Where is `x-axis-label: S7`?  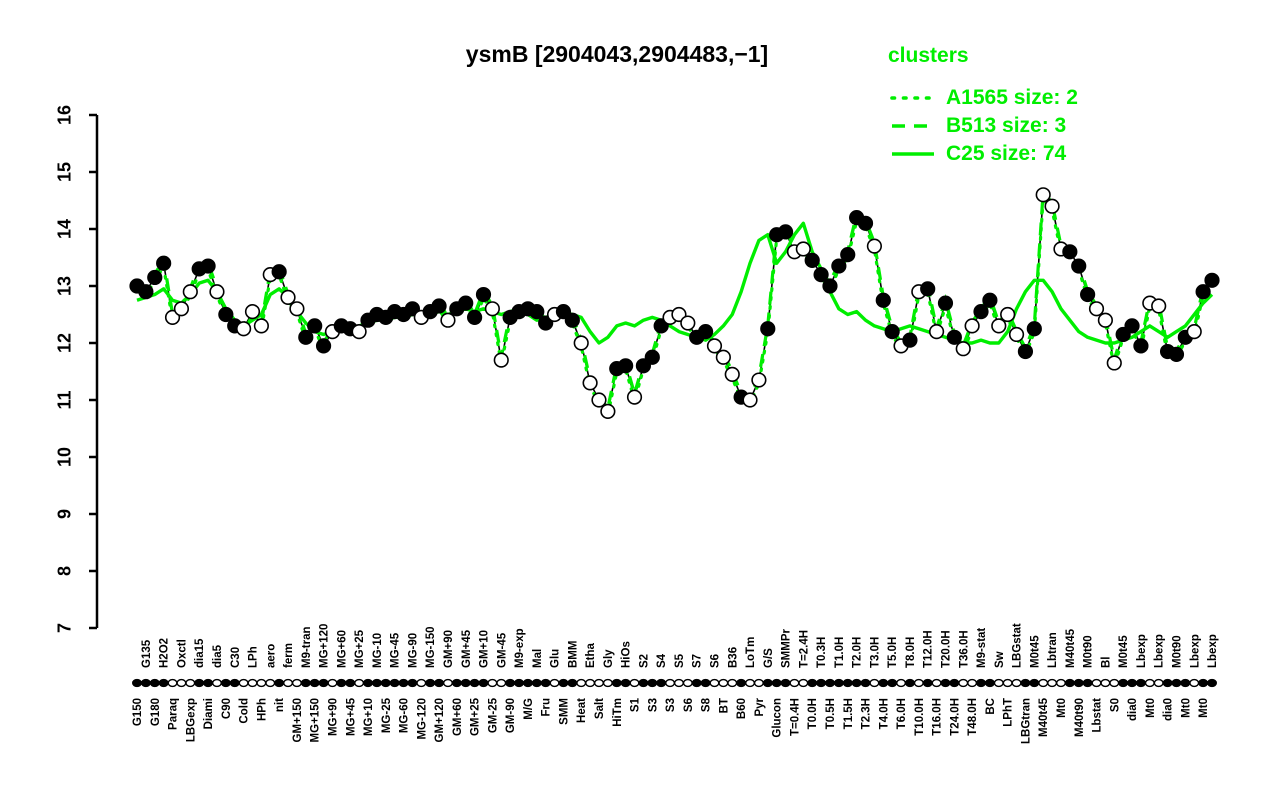
x-axis-label: S7 is located at coordinates (698, 661).